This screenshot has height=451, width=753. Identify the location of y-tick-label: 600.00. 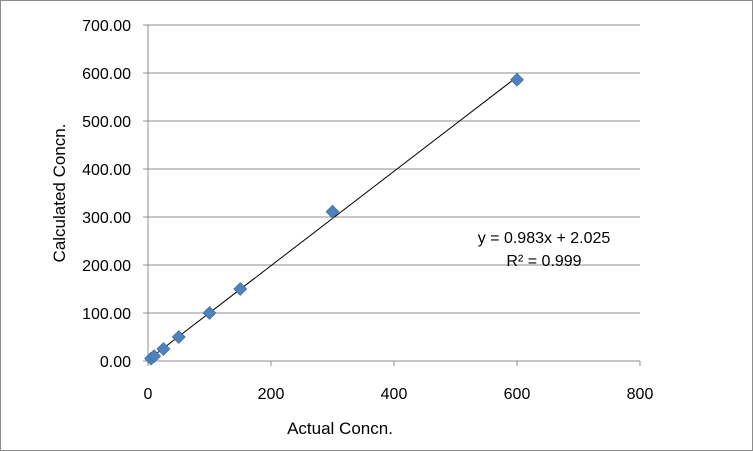
(106, 74).